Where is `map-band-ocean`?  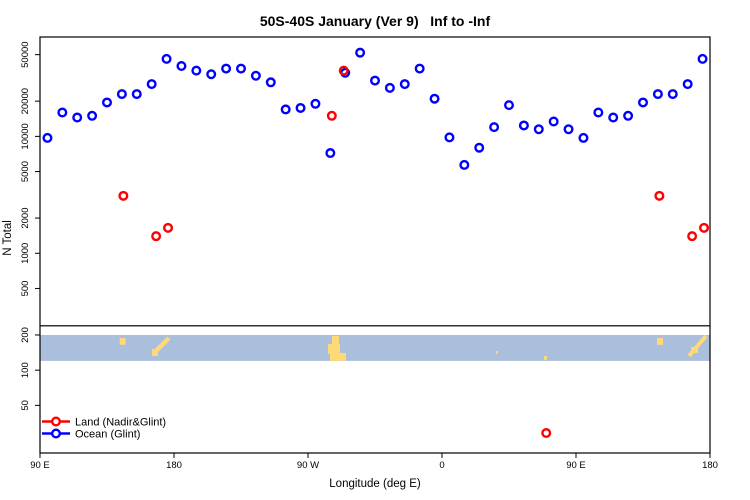 map-band-ocean is located at coordinates (375, 347).